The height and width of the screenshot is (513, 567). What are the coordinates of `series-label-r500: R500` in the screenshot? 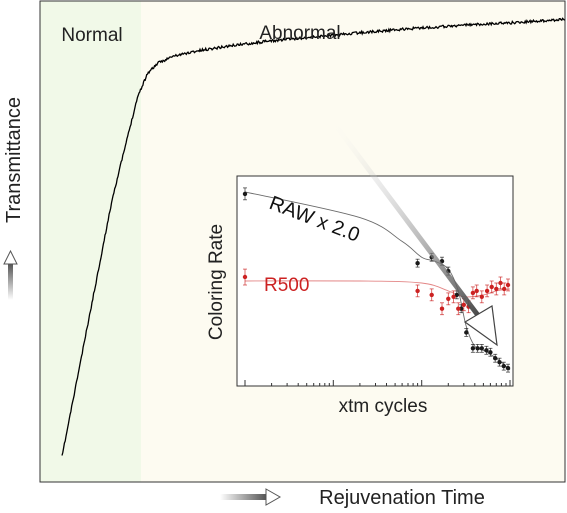 It's located at (286, 285).